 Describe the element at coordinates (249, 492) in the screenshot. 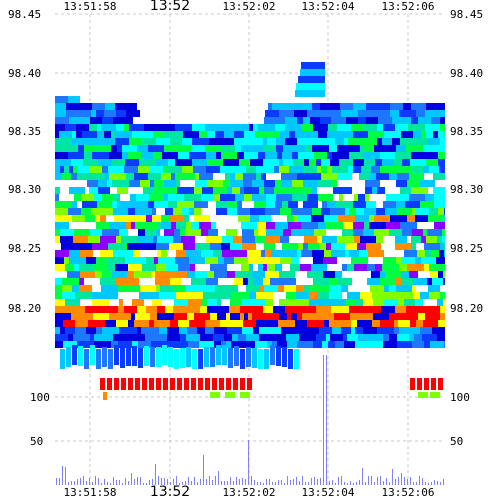

I see `x-tick-label: 13:52:02` at that location.